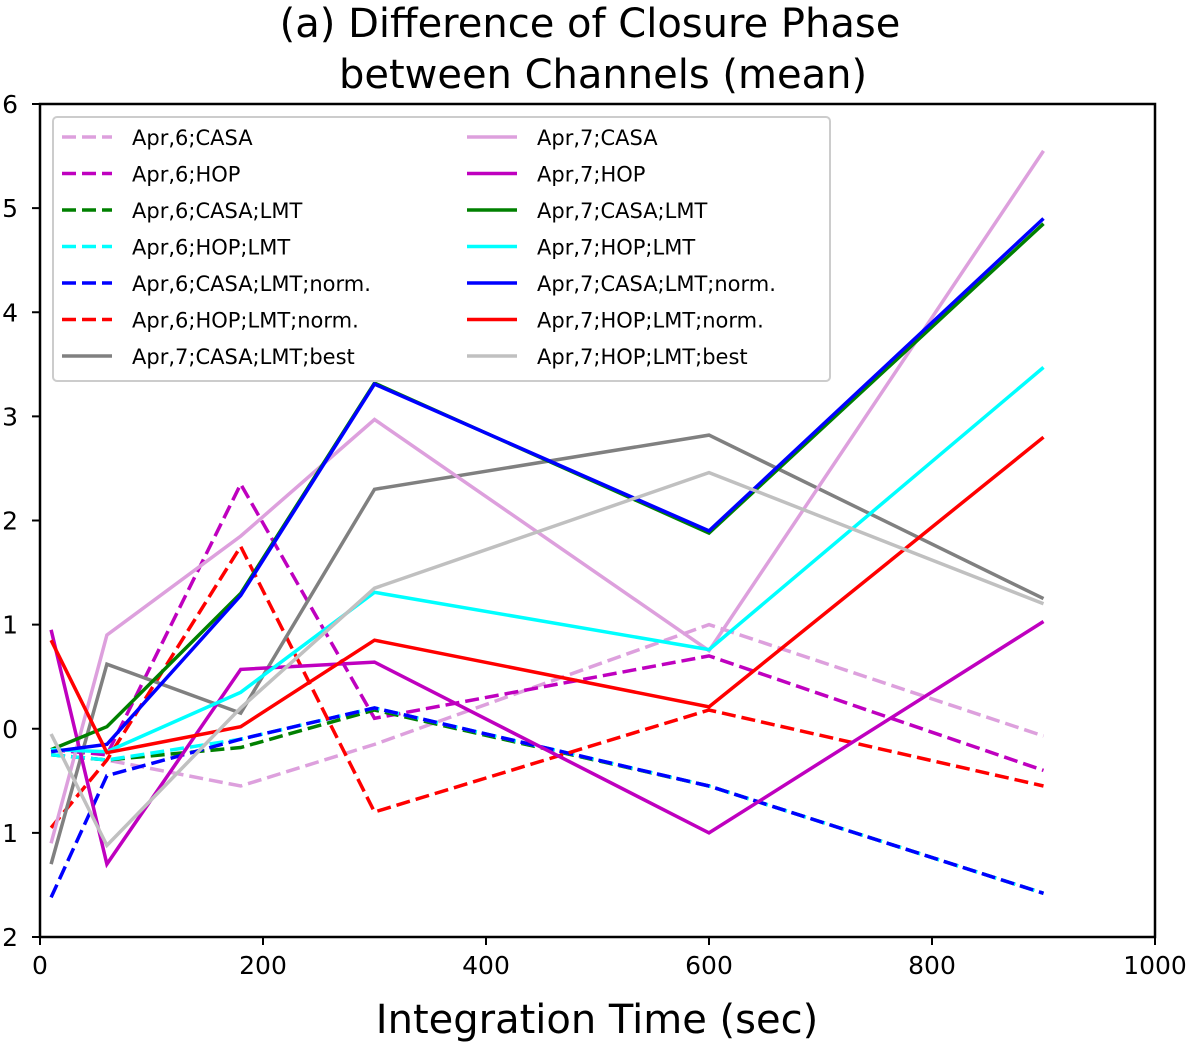 This screenshot has height=1042, width=1196. Describe the element at coordinates (591, 175) in the screenshot. I see `legend-label: Apr,7;HOP` at that location.